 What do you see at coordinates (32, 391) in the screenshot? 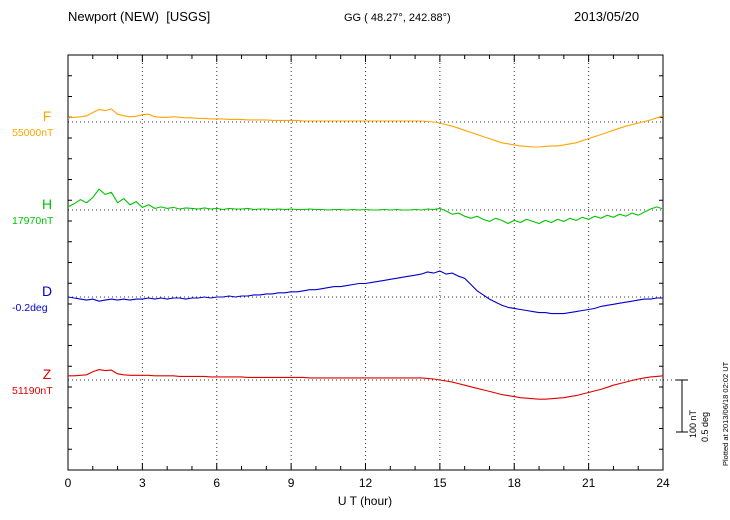
I see `series-baseline-z: 51190nT` at bounding box center [32, 391].